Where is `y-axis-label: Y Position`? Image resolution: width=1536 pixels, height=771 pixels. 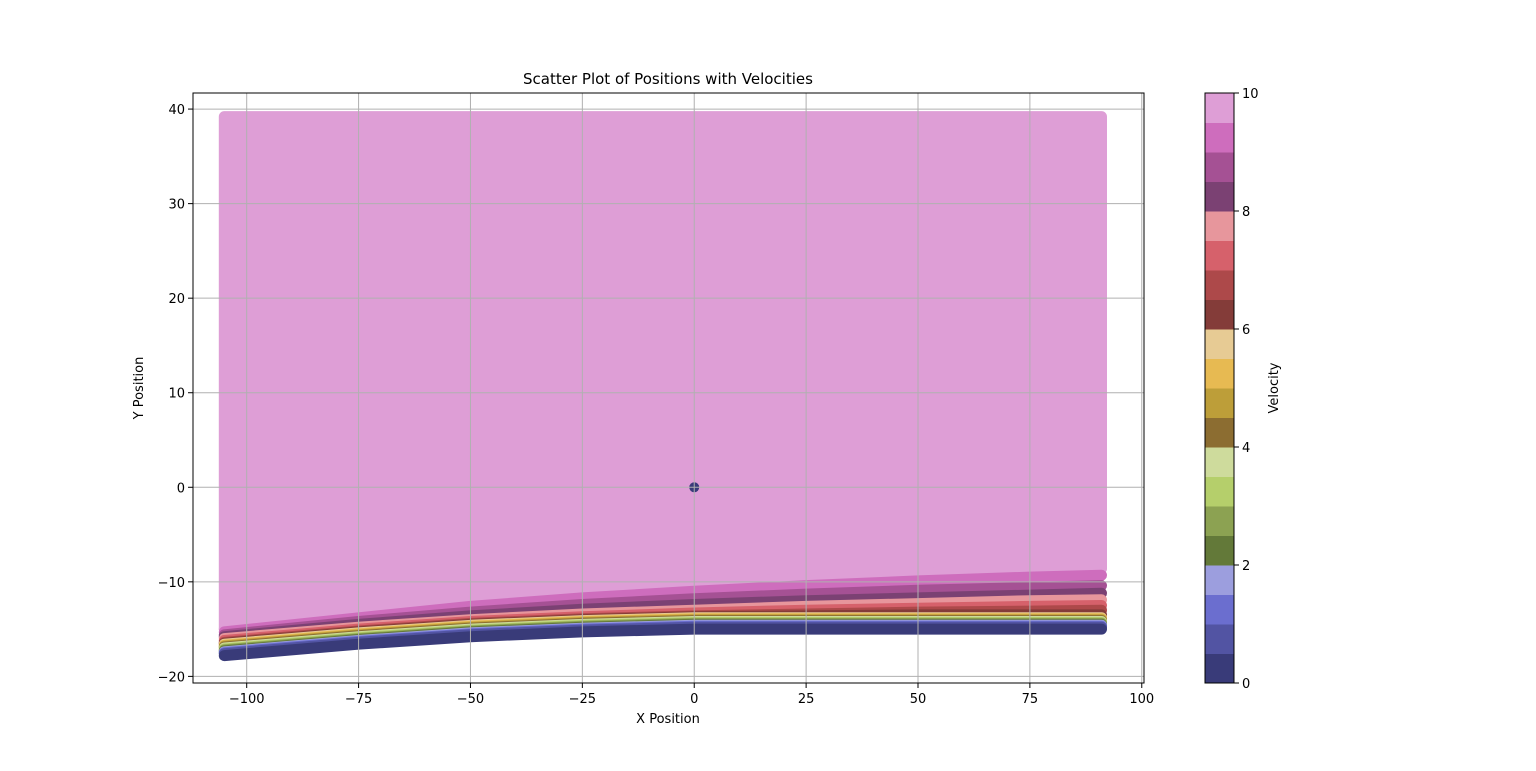 y-axis-label: Y Position is located at coordinates (139, 389).